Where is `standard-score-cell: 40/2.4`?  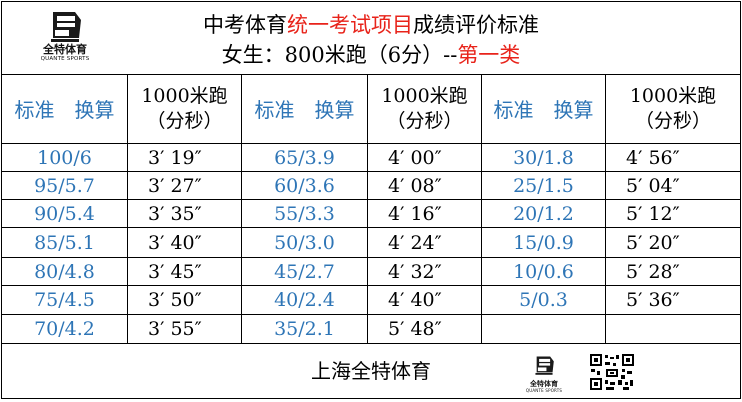
standard-score-cell: 40/2.4 is located at coordinates (305, 300).